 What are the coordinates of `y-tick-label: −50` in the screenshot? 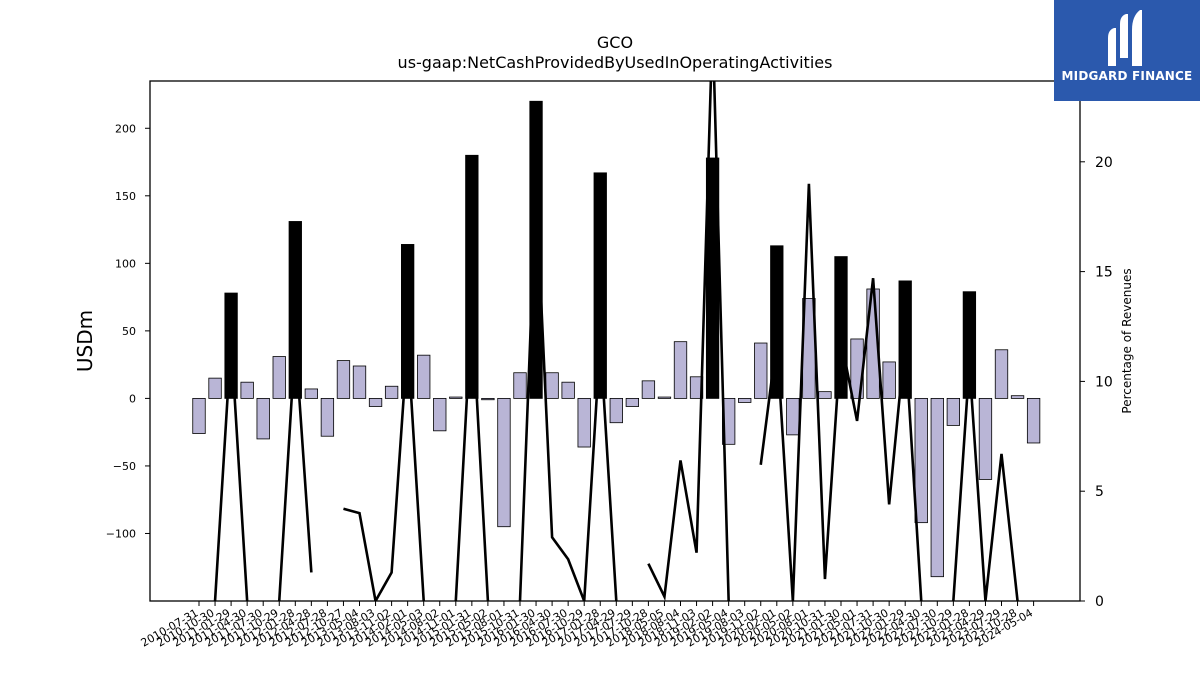 It's located at (124, 466).